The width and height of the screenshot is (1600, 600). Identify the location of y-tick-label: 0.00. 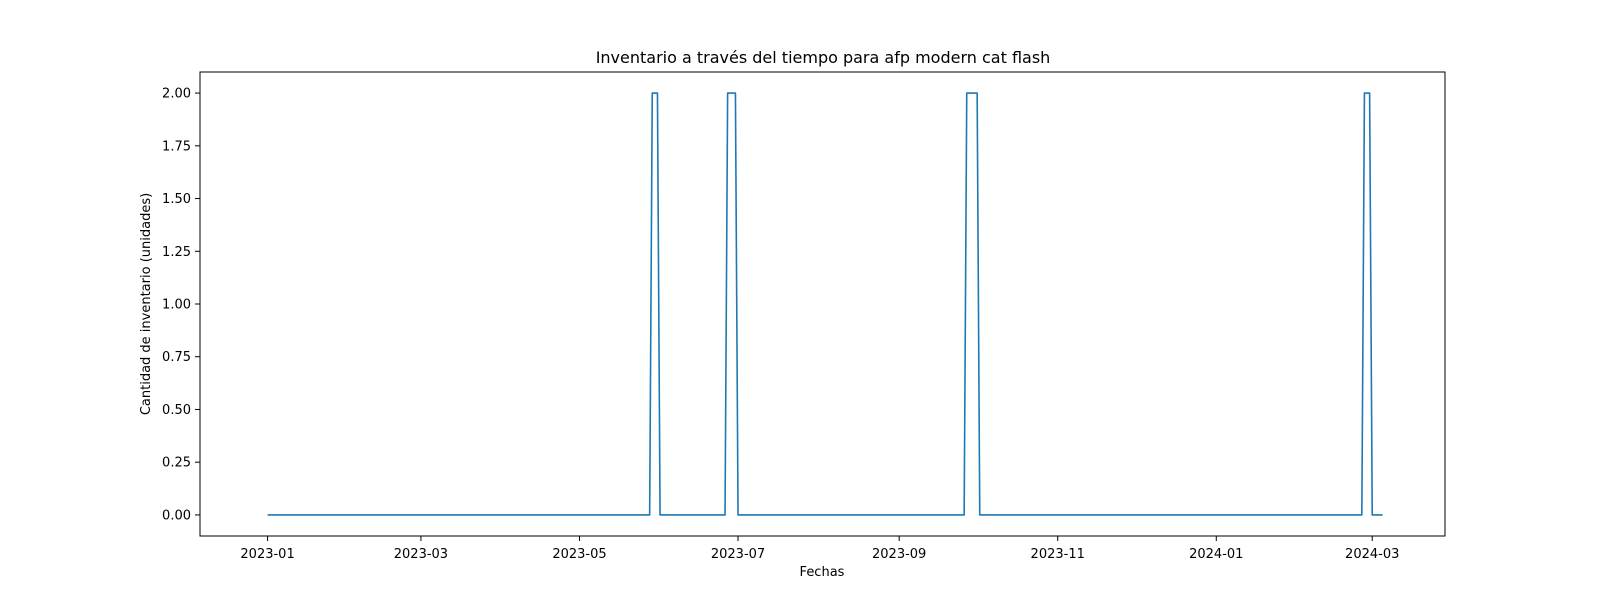
(176, 515).